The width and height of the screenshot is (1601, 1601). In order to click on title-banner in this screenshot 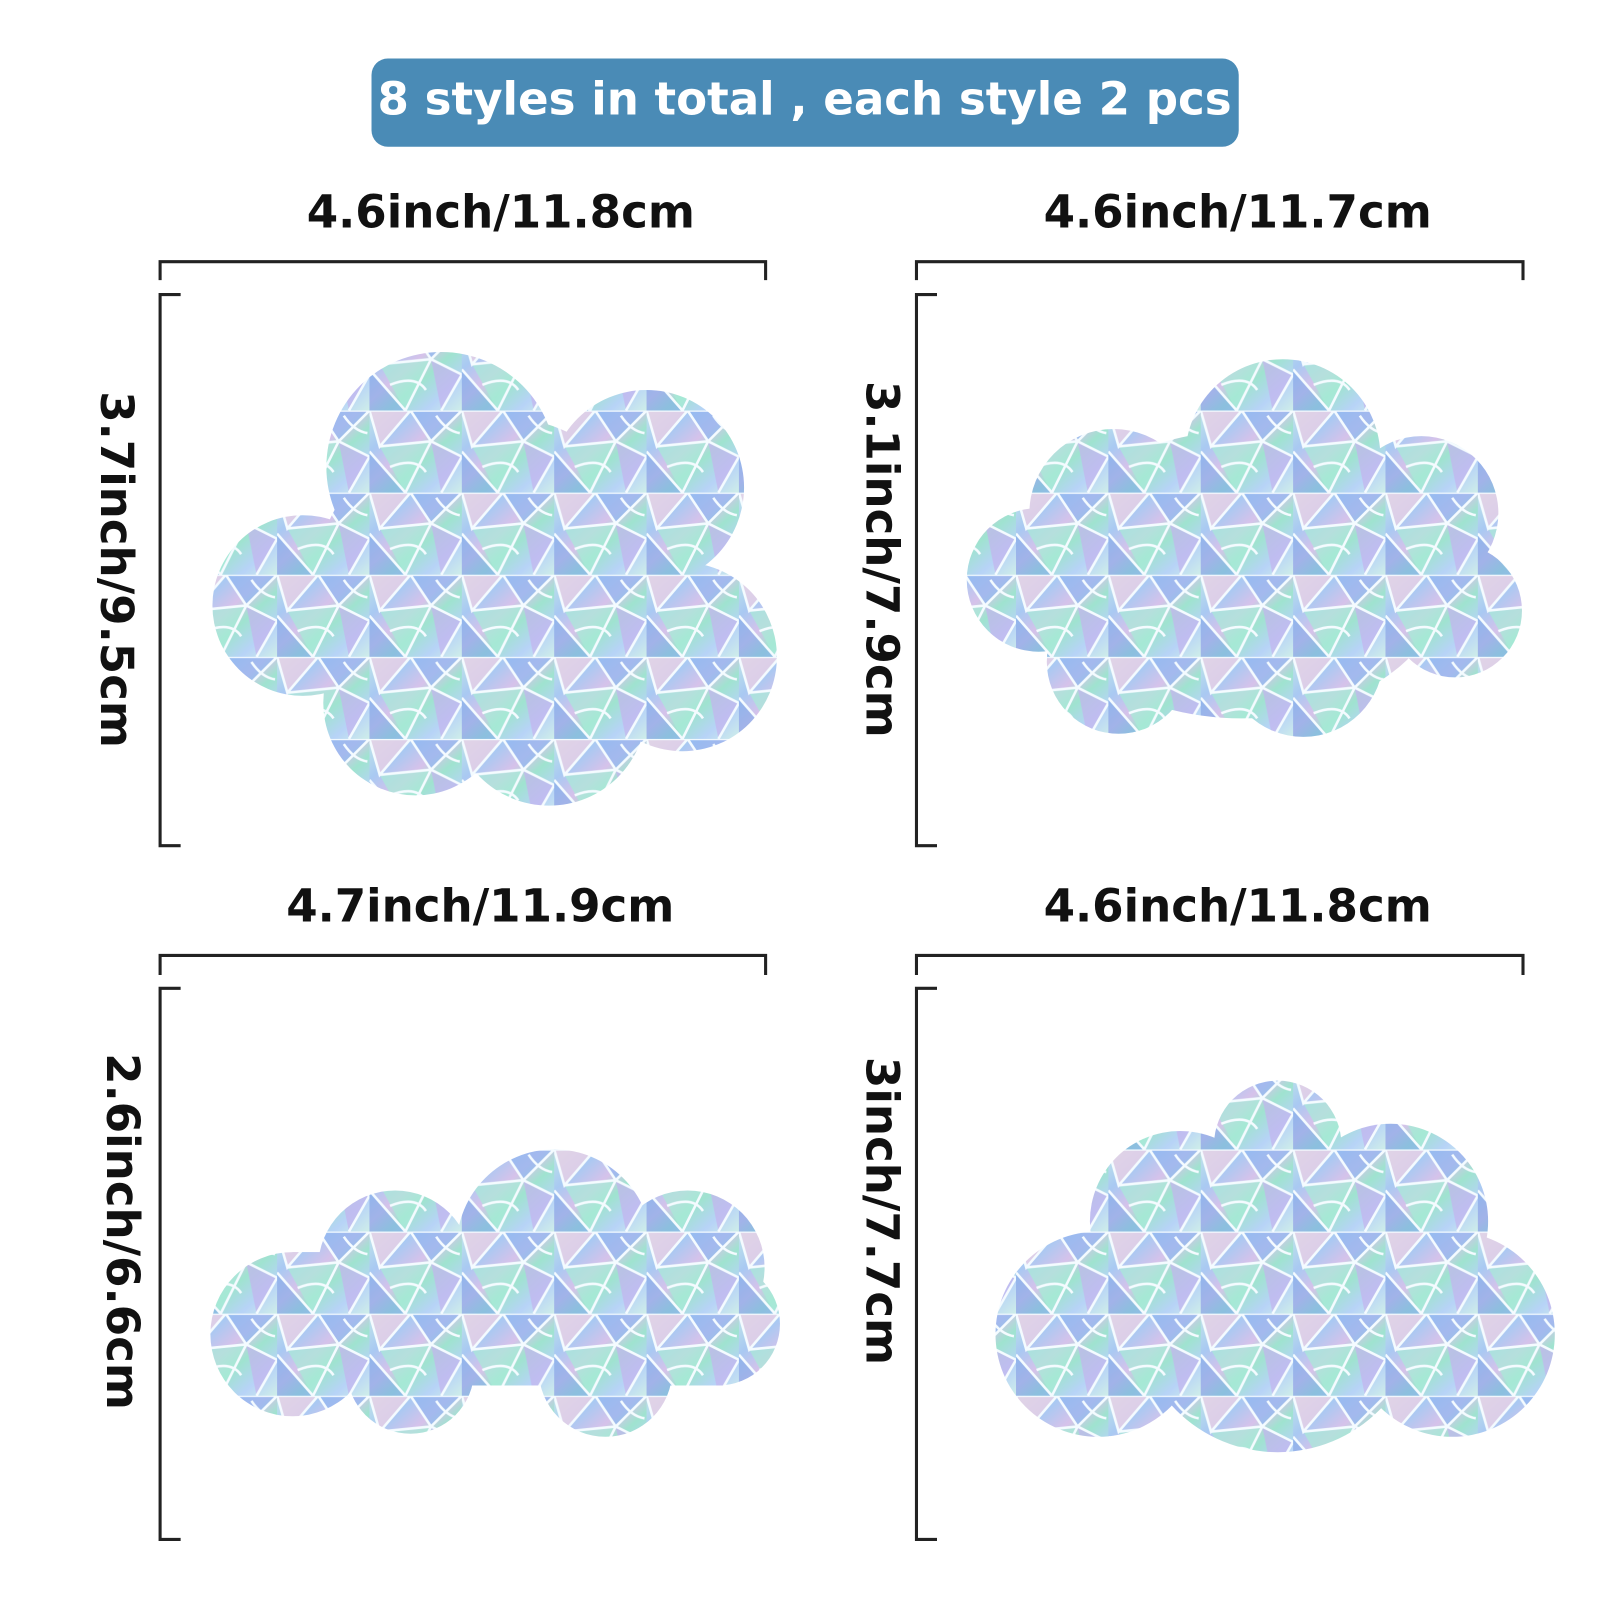, I will do `click(805, 102)`.